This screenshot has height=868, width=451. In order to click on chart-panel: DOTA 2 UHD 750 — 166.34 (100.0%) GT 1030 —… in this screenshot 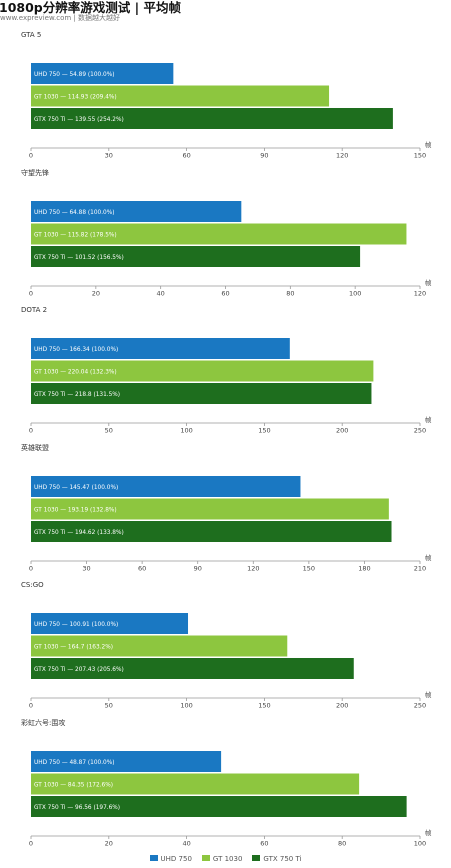, I will do `click(226, 370)`.